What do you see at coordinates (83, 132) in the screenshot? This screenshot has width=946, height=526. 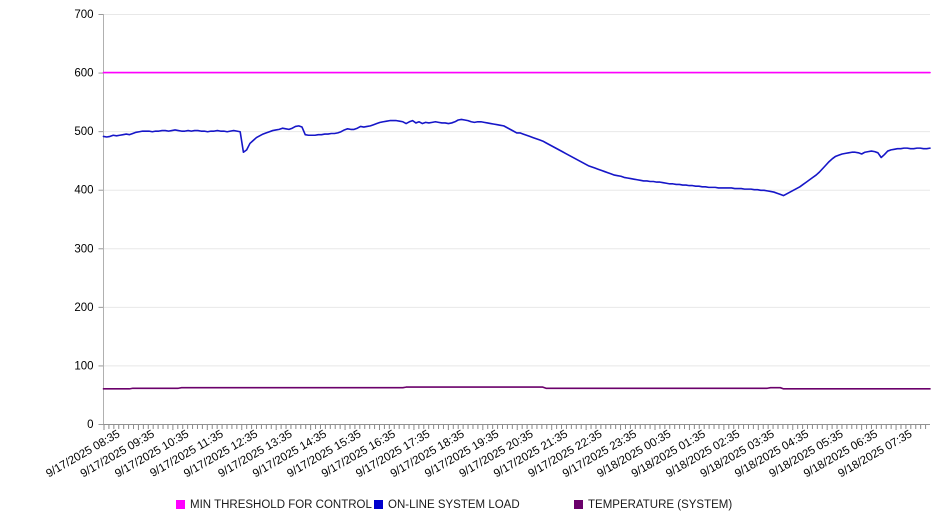 I see `y-tick-label: 500` at bounding box center [83, 132].